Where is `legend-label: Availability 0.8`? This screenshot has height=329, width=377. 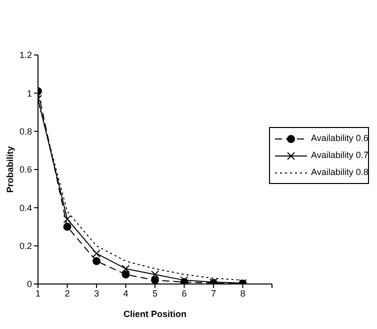 legend-label: Availability 0.8 is located at coordinates (339, 172).